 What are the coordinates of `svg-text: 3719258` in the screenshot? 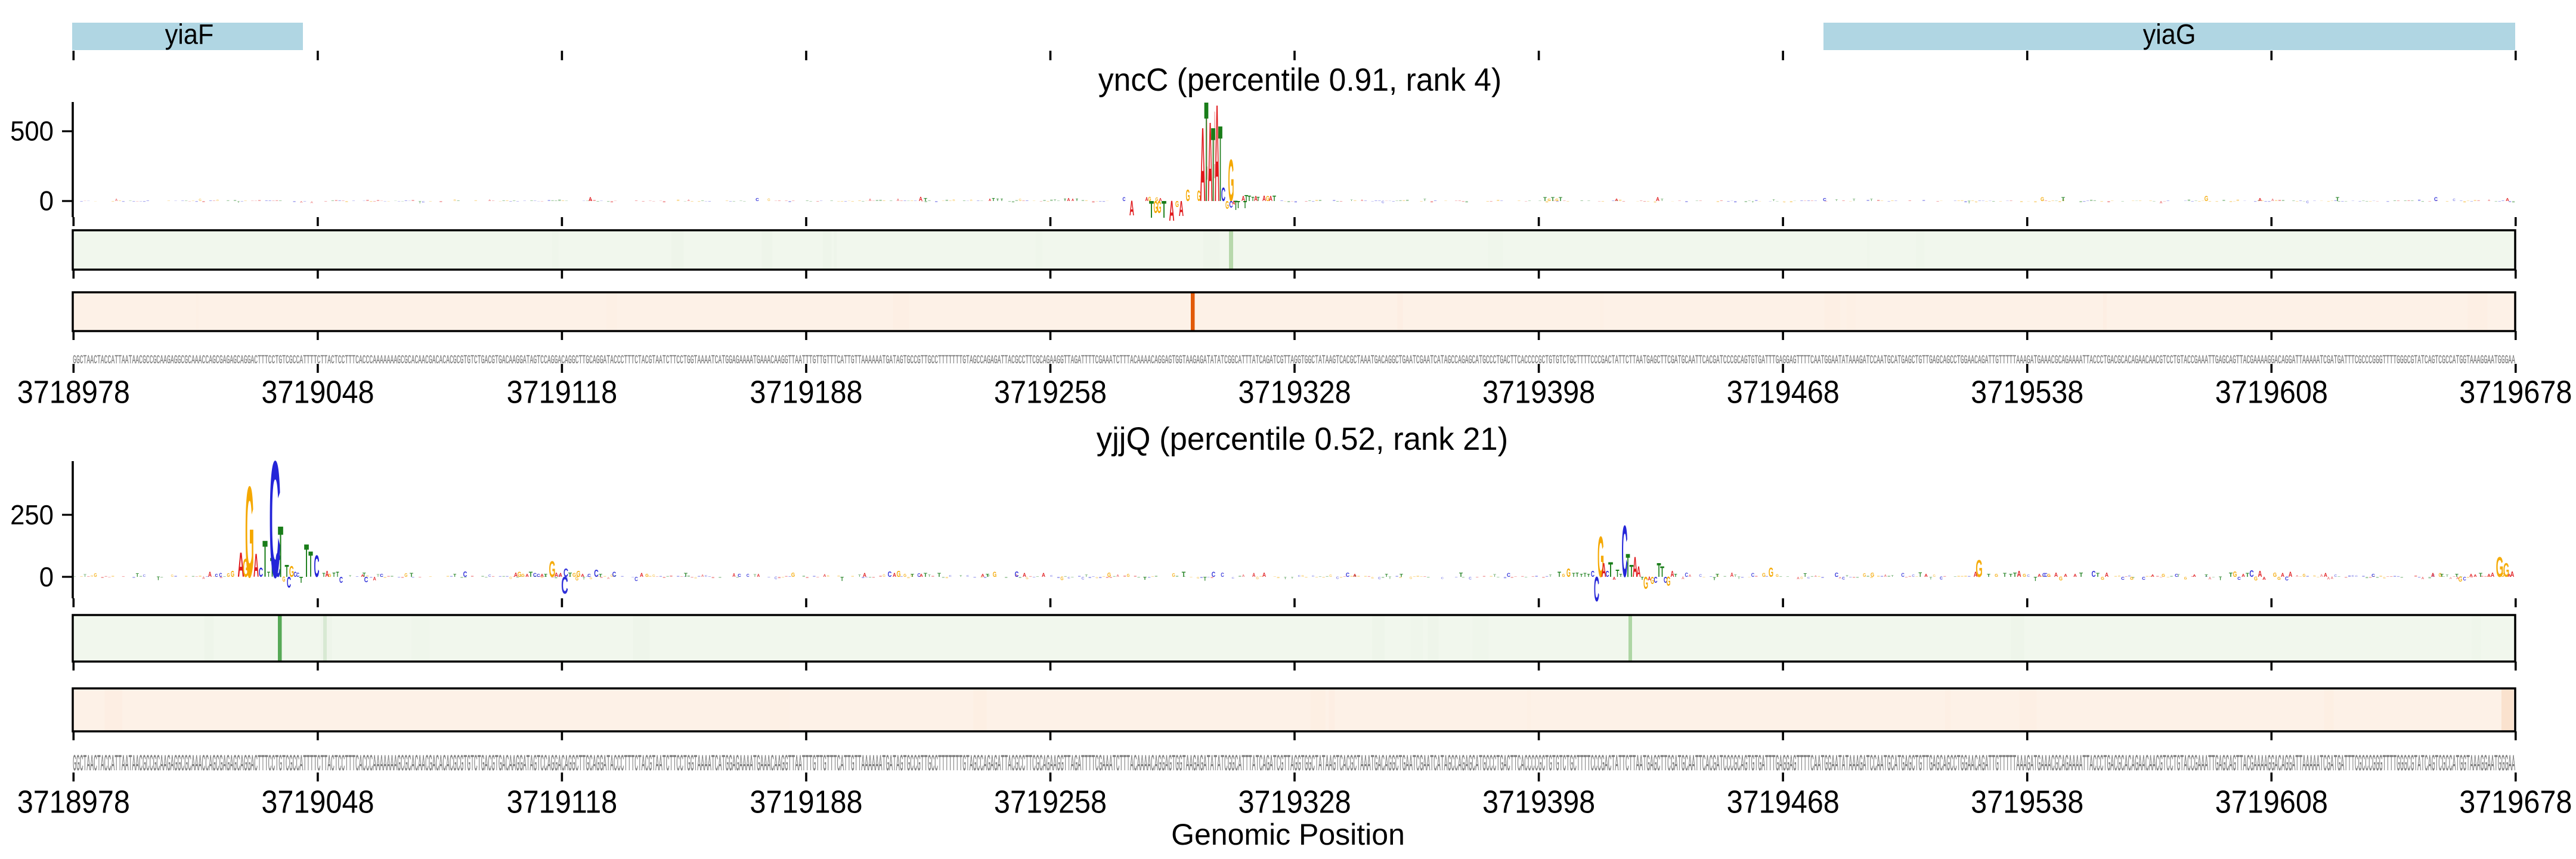 It's located at (1050, 801).